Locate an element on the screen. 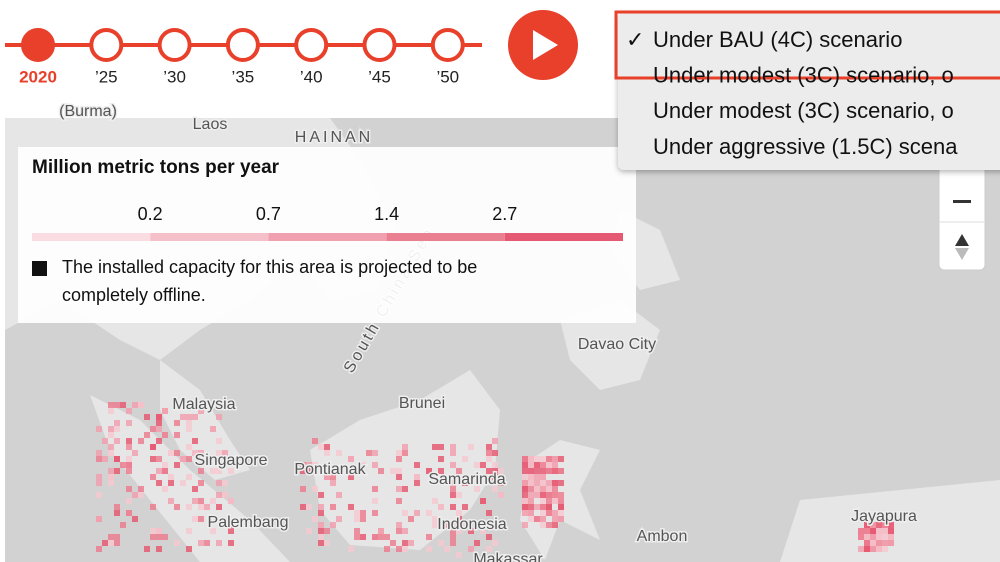 This screenshot has width=1000, height=562. zoom-out is located at coordinates (962, 201).